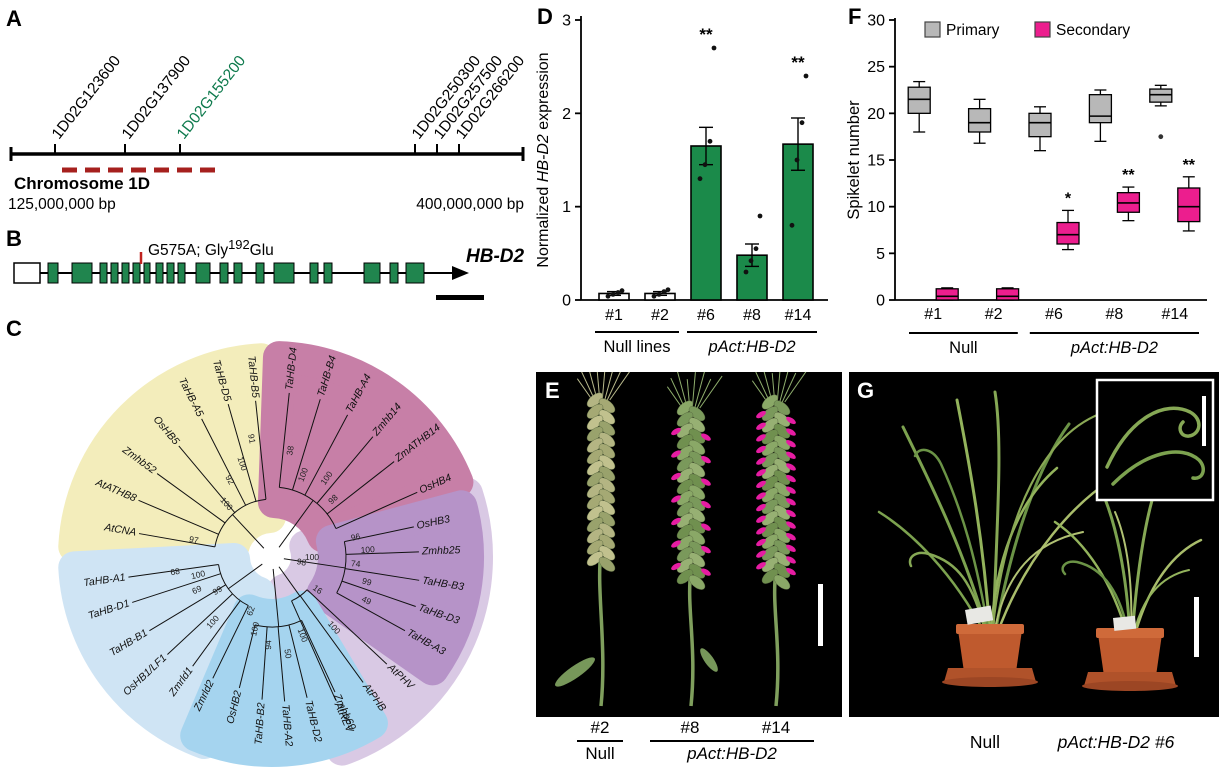 The height and width of the screenshot is (778, 1220). Describe the element at coordinates (963, 348) in the screenshot. I see `svg-text: Null` at that location.